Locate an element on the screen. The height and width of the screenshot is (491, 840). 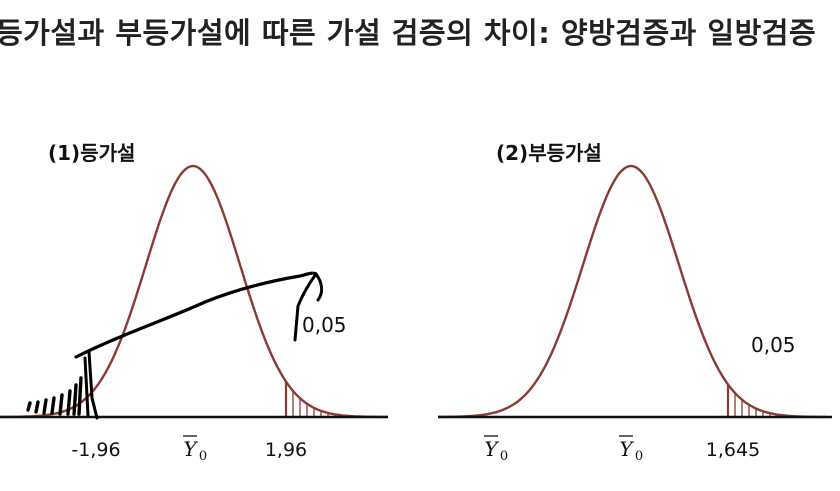
slide-title: 등가설과 부등가설에 따른 가설 검증의 차이: 양방검증과 일방검증 is located at coordinates (408, 33).